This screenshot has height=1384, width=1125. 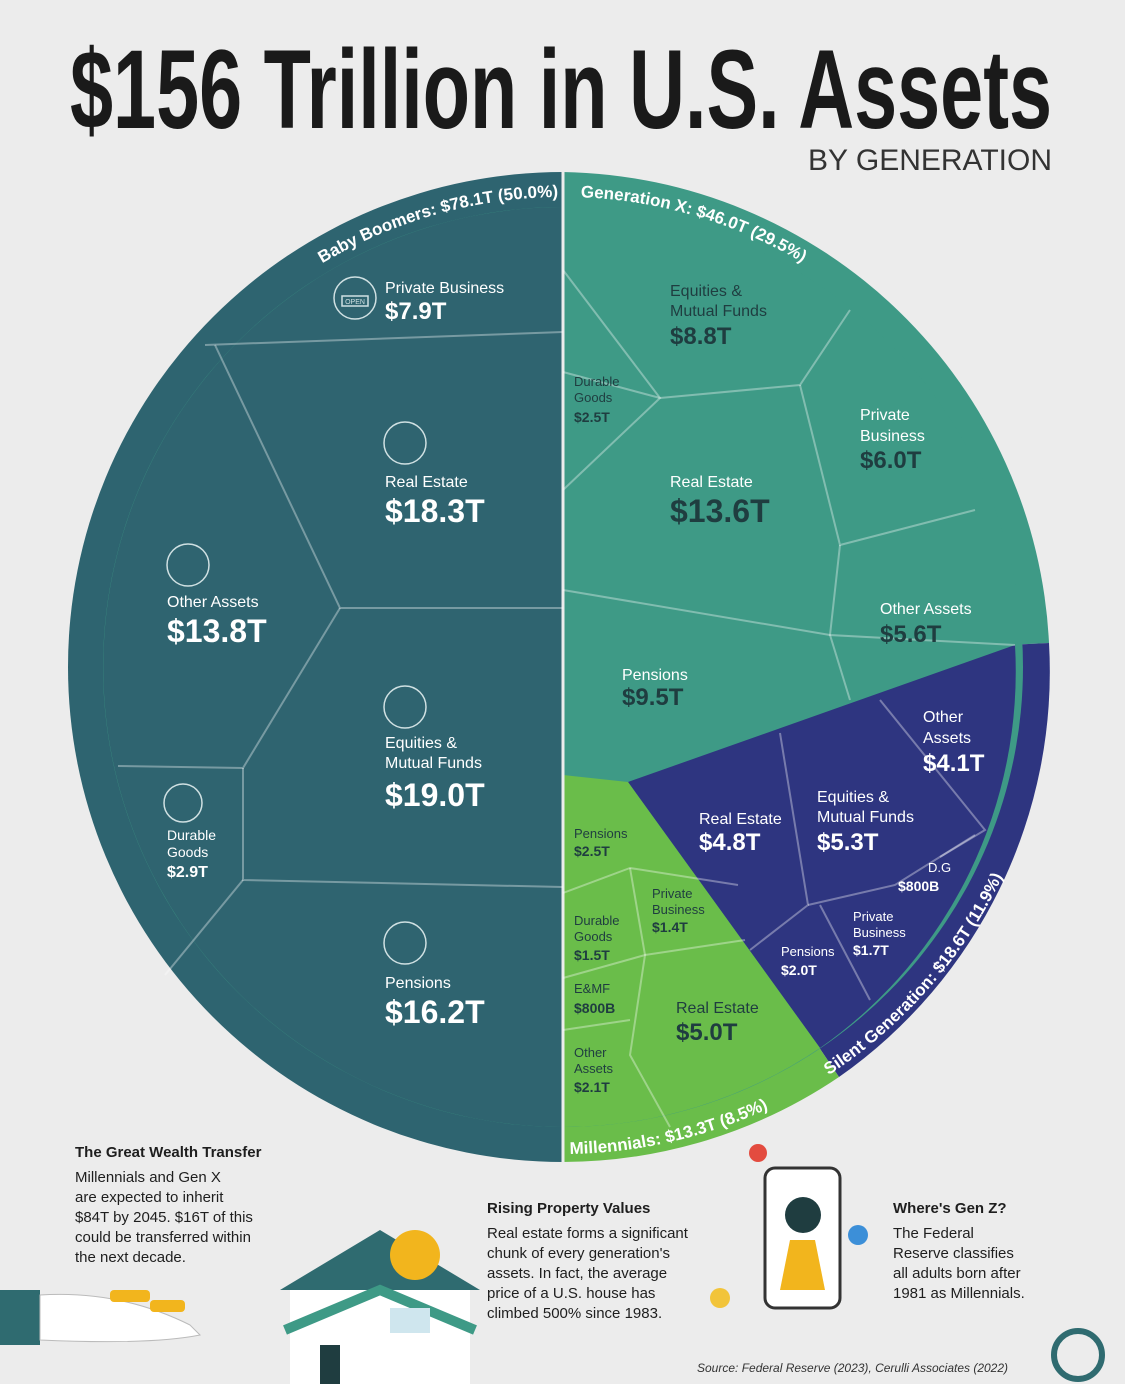 What do you see at coordinates (164, 1217) in the screenshot?
I see `note-text: $84T by 2045. $16T of this` at bounding box center [164, 1217].